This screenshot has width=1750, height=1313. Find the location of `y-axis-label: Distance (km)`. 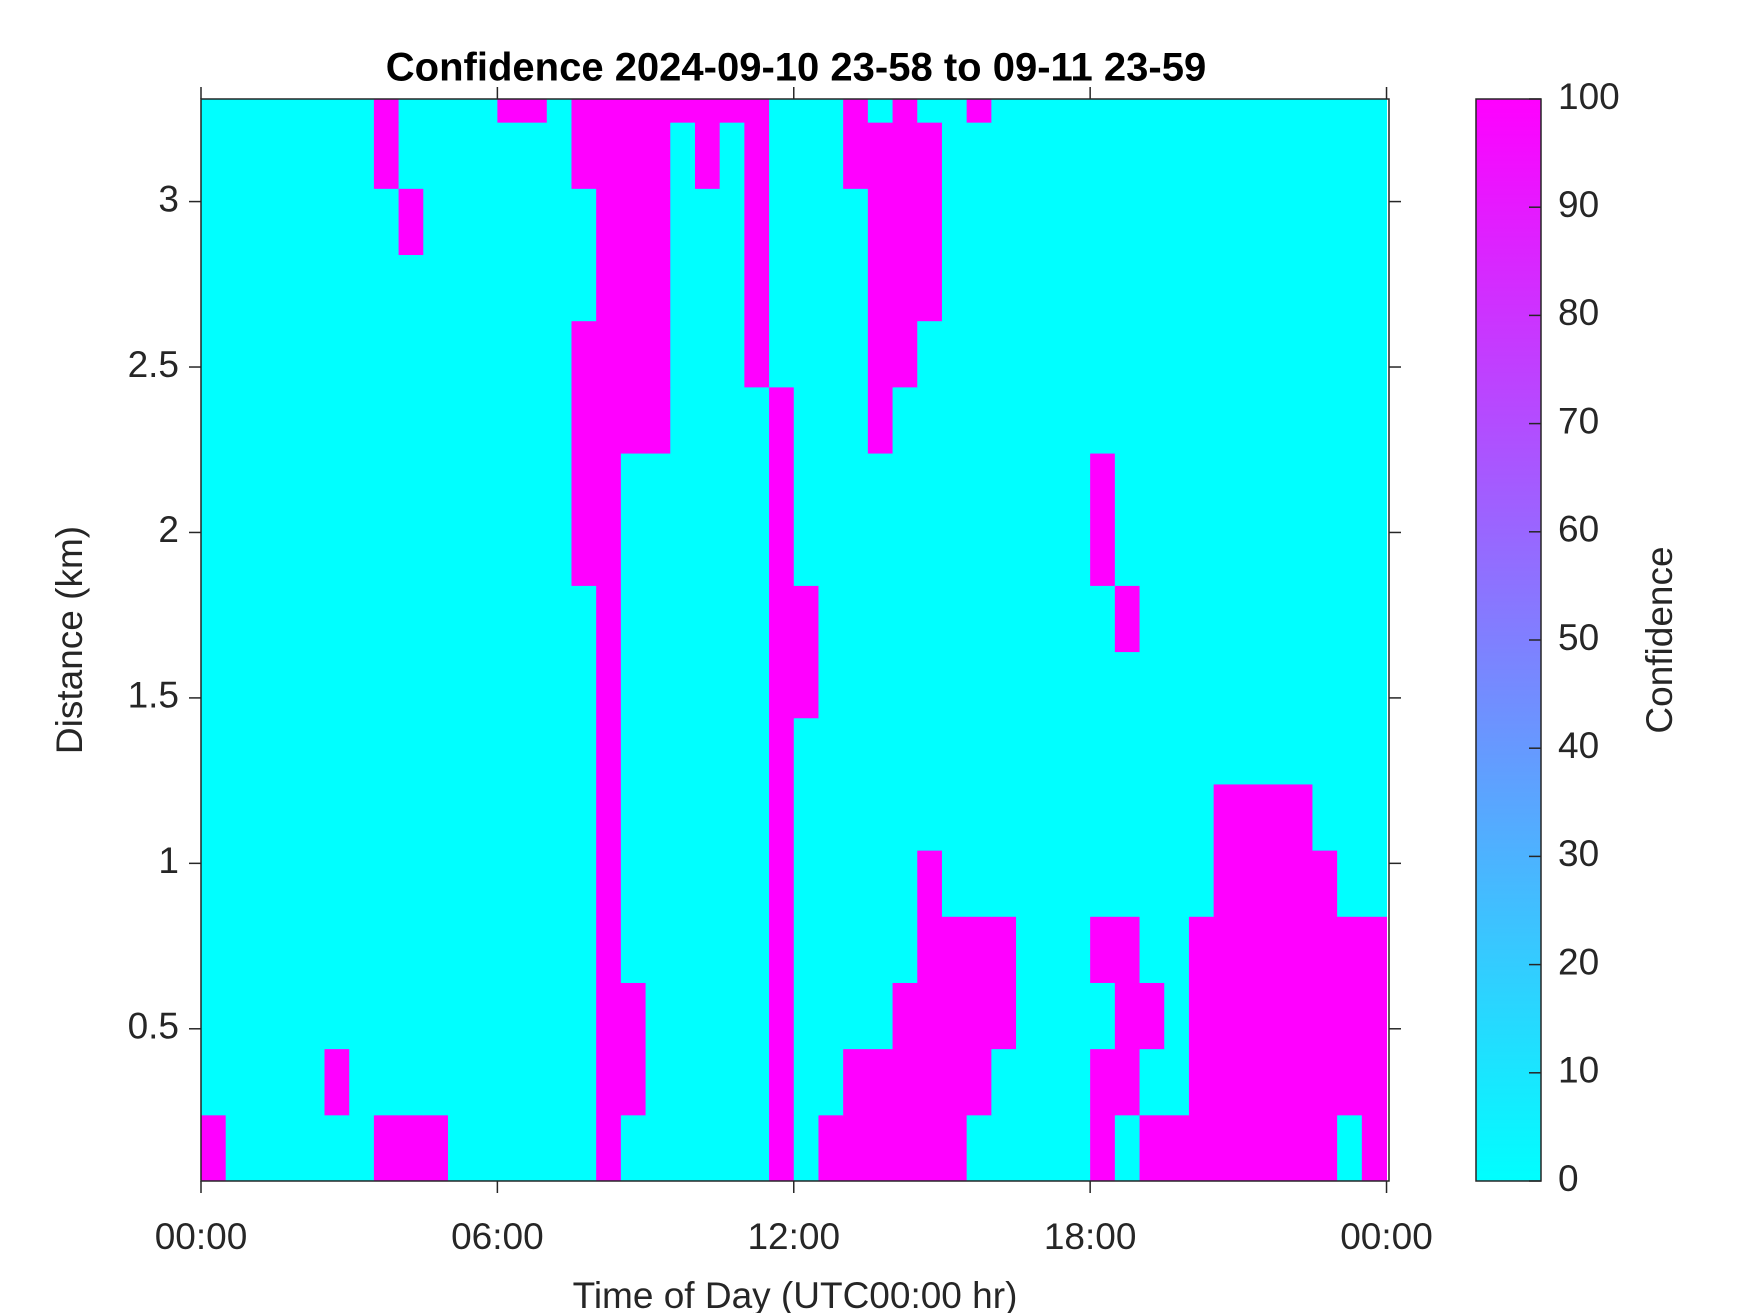

y-axis-label: Distance (km) is located at coordinates (69, 640).